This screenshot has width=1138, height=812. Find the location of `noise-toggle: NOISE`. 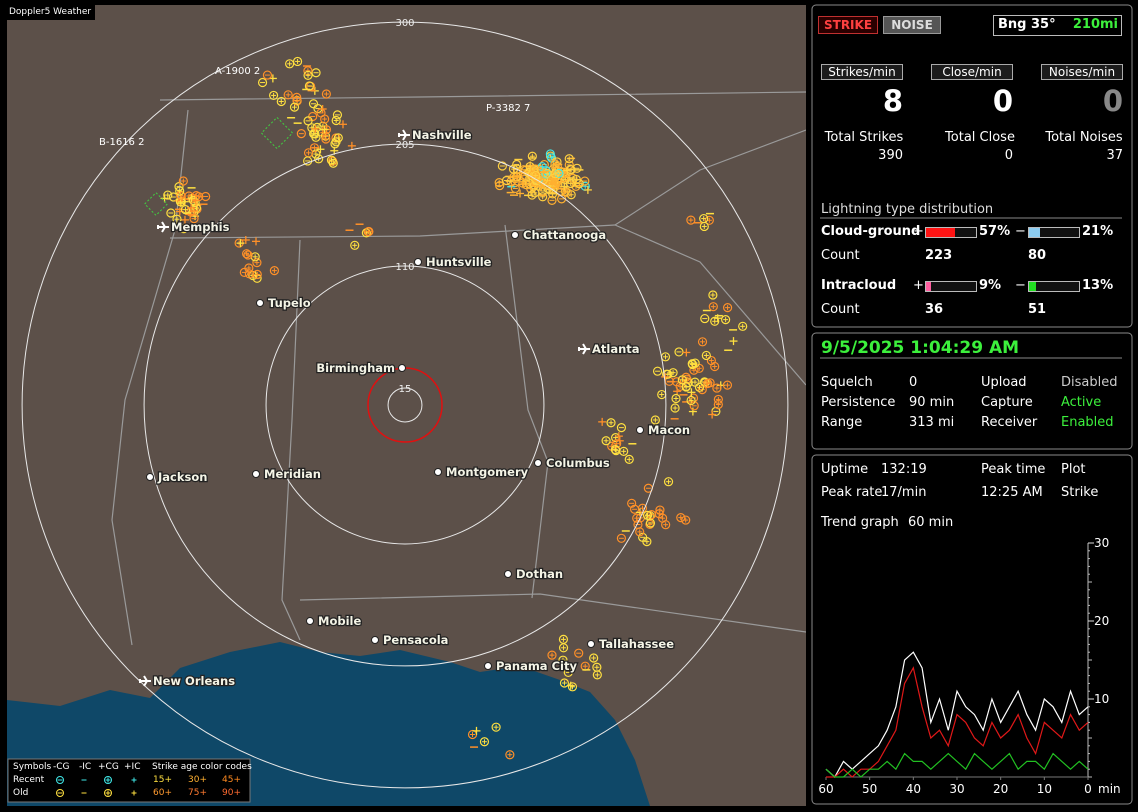

noise-toggle: NOISE is located at coordinates (912, 25).